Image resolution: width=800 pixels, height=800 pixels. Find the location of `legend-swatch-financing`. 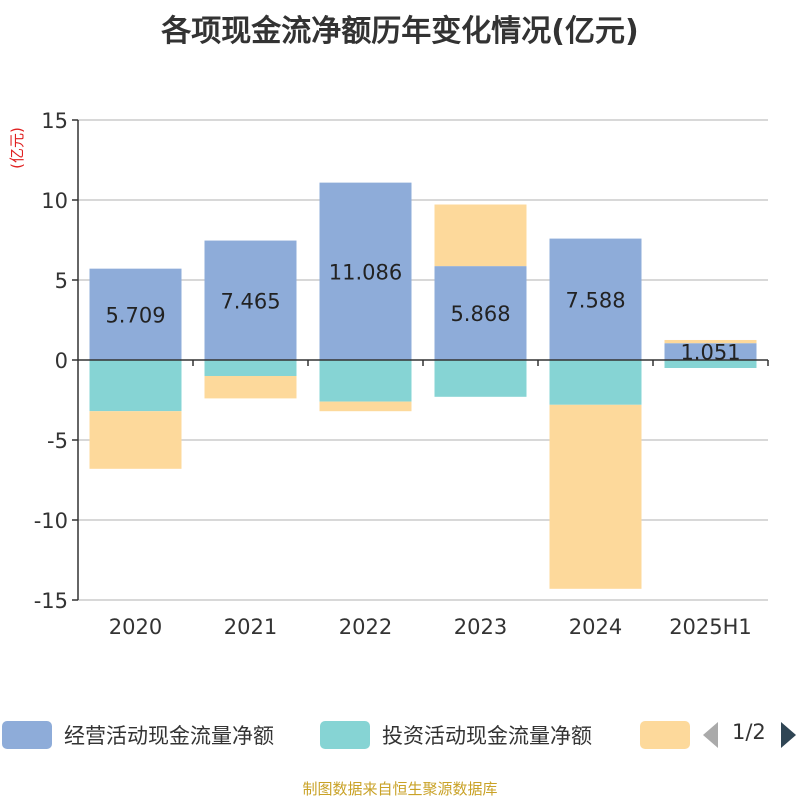

legend-swatch-financing is located at coordinates (665, 735).